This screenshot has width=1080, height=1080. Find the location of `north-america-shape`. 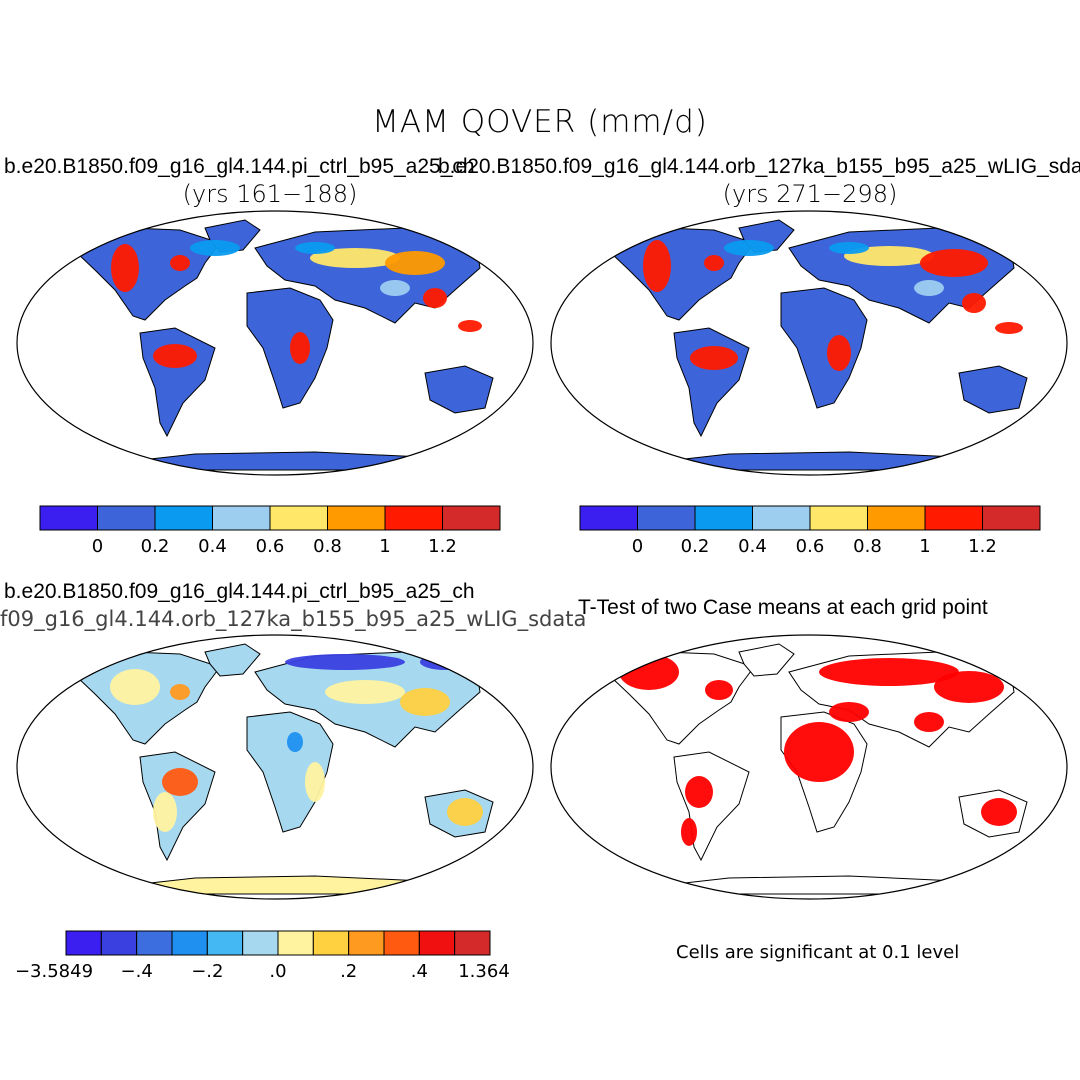

north-america-shape is located at coordinates (148, 274).